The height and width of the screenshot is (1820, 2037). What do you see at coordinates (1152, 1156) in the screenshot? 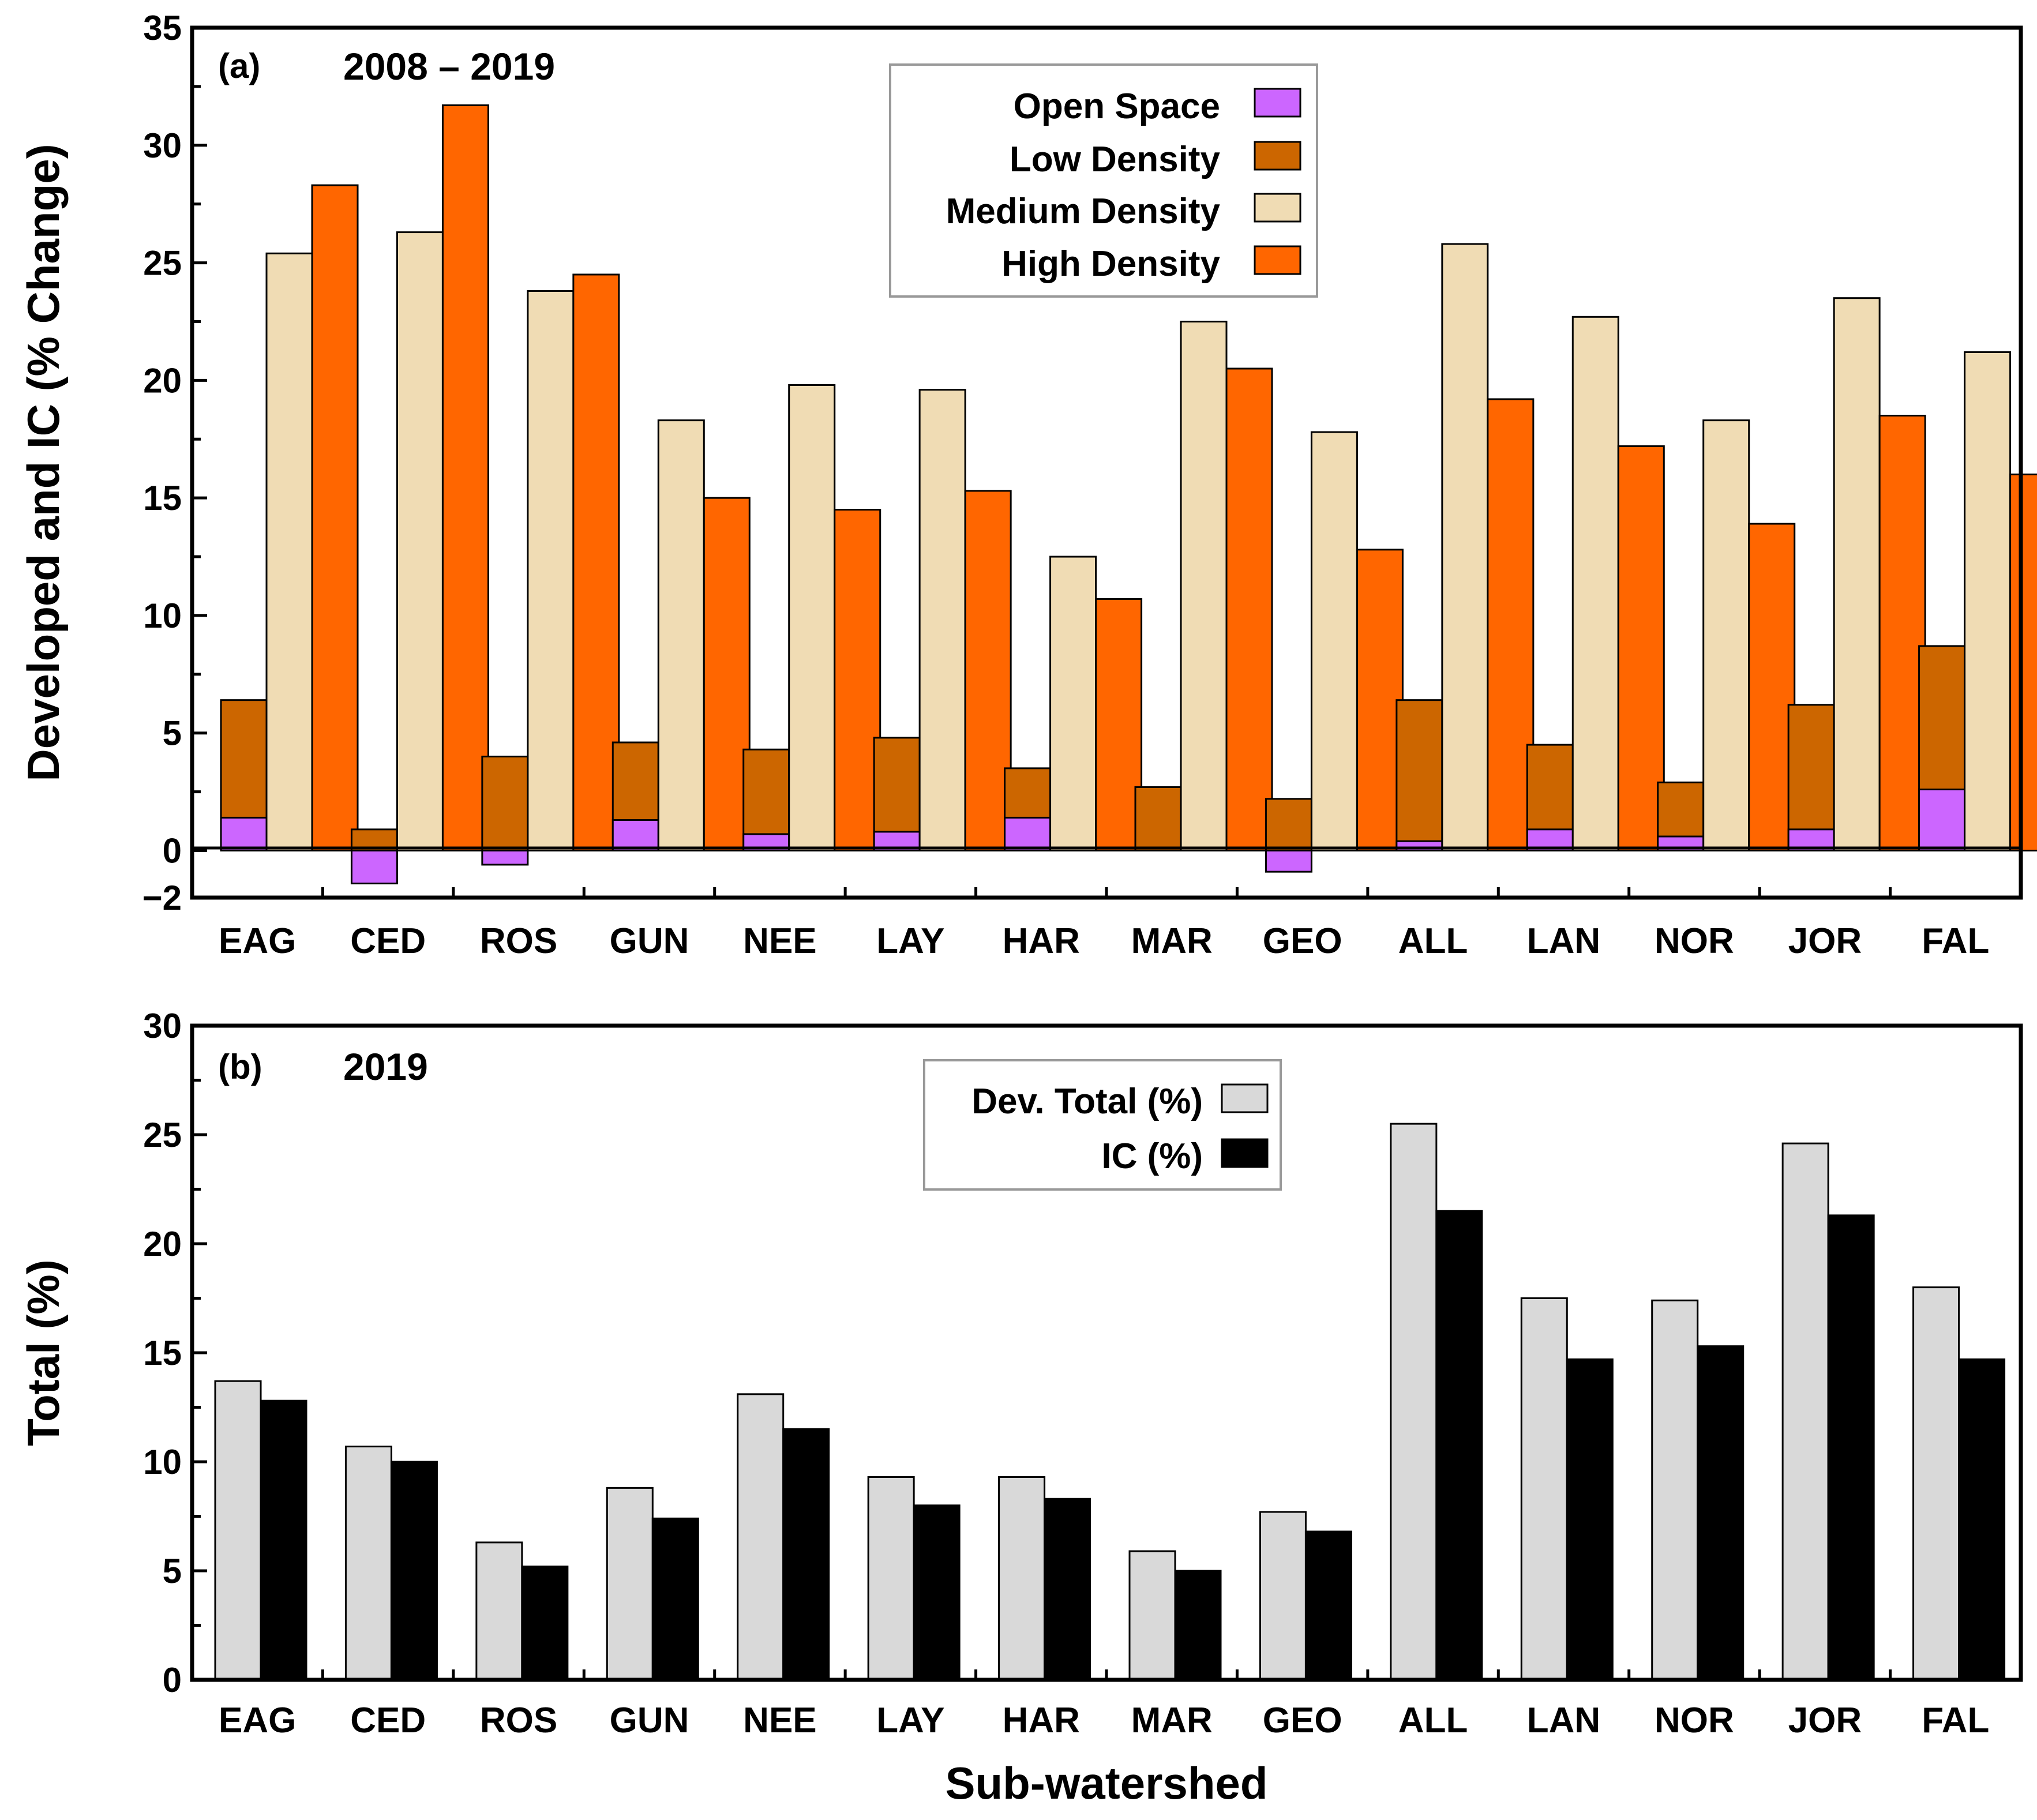
I see `legend-label-ic: IC (%)` at bounding box center [1152, 1156].